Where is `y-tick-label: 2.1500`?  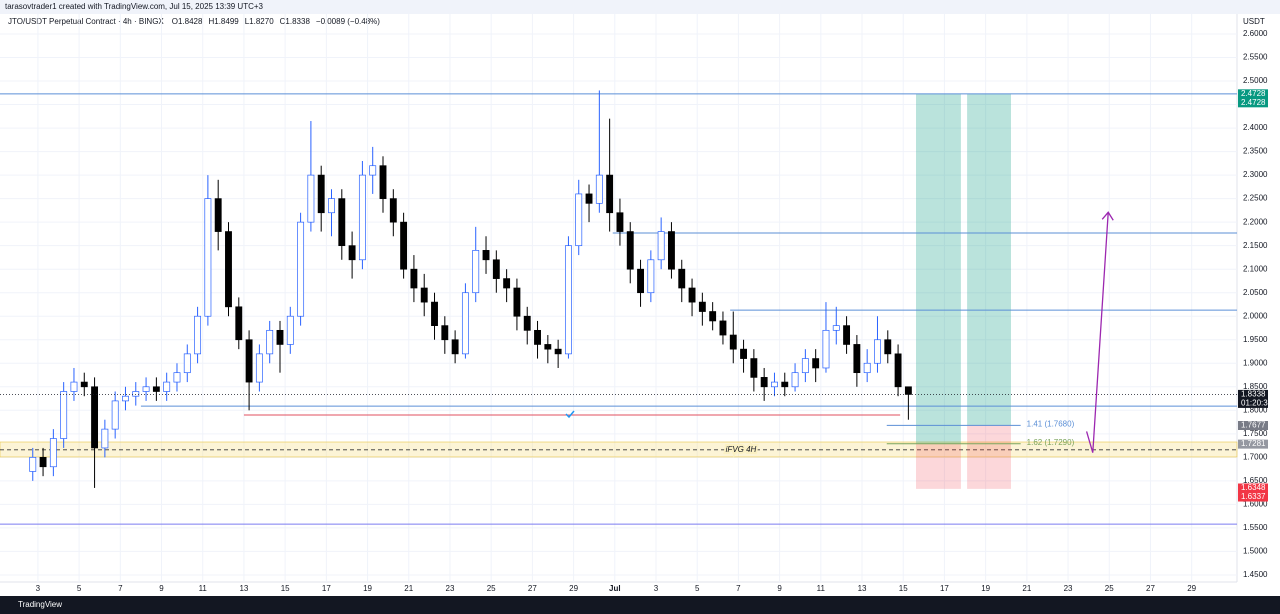 y-tick-label: 2.1500 is located at coordinates (1255, 245).